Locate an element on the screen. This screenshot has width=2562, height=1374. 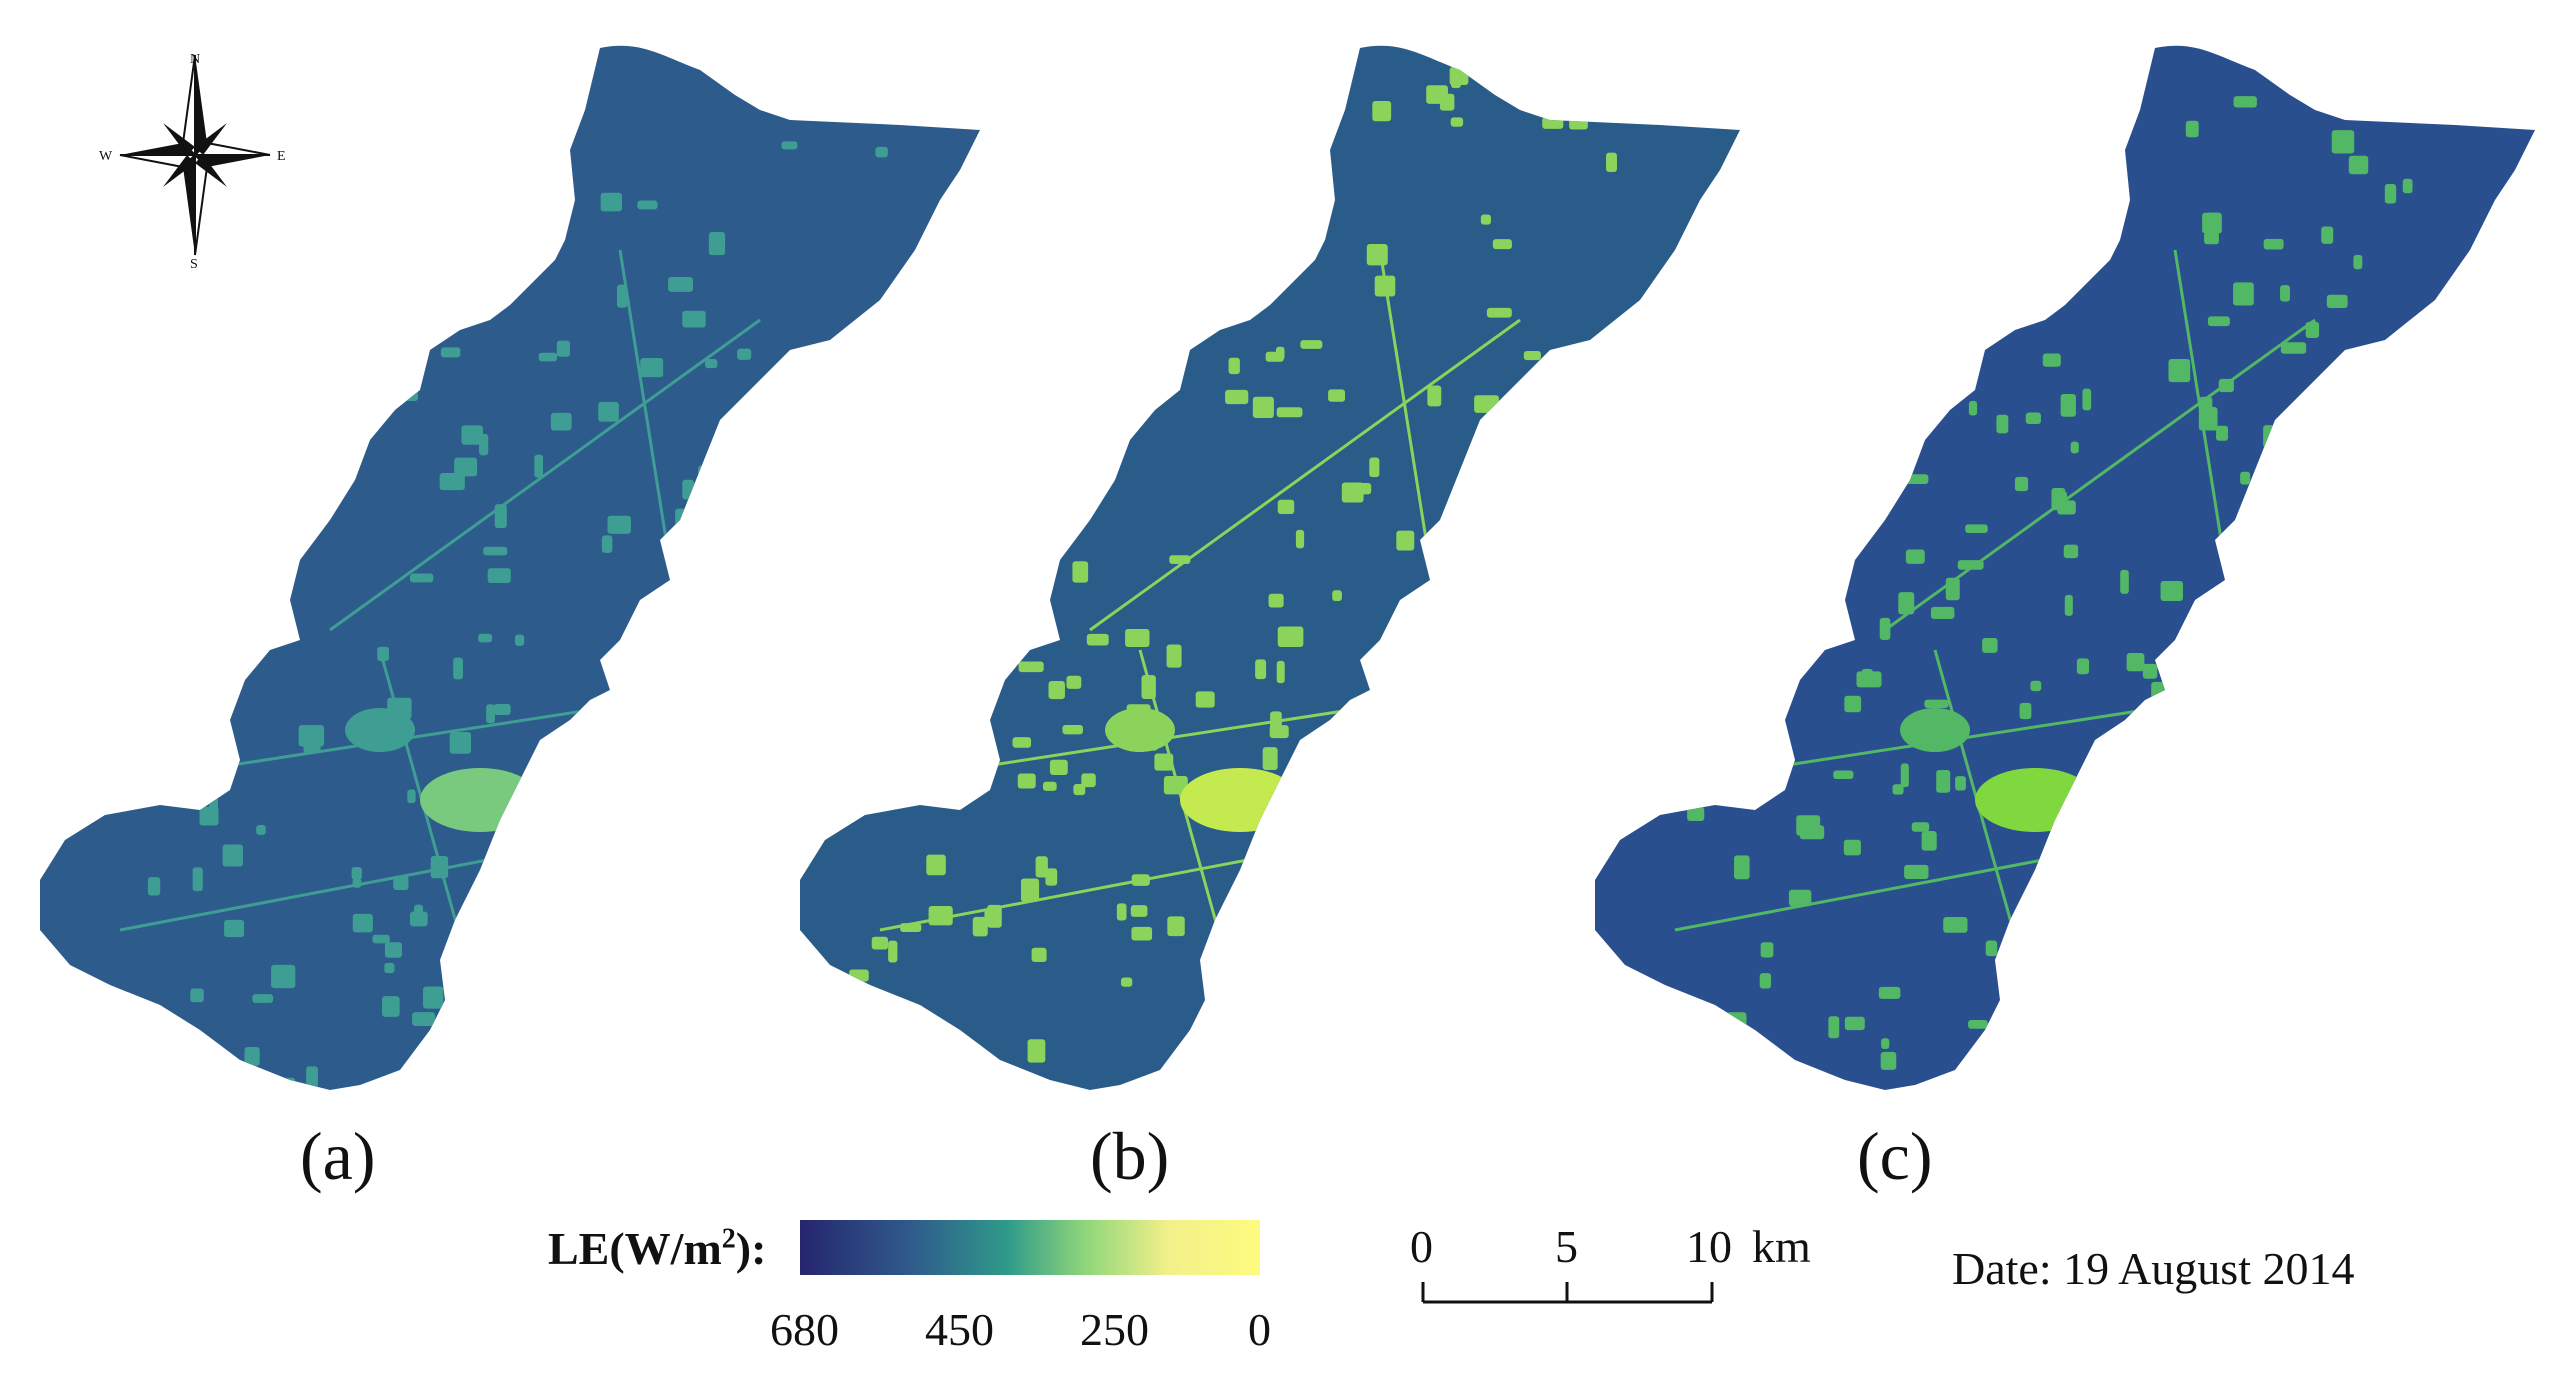
panel-label-a: (a) is located at coordinates (338, 1156).